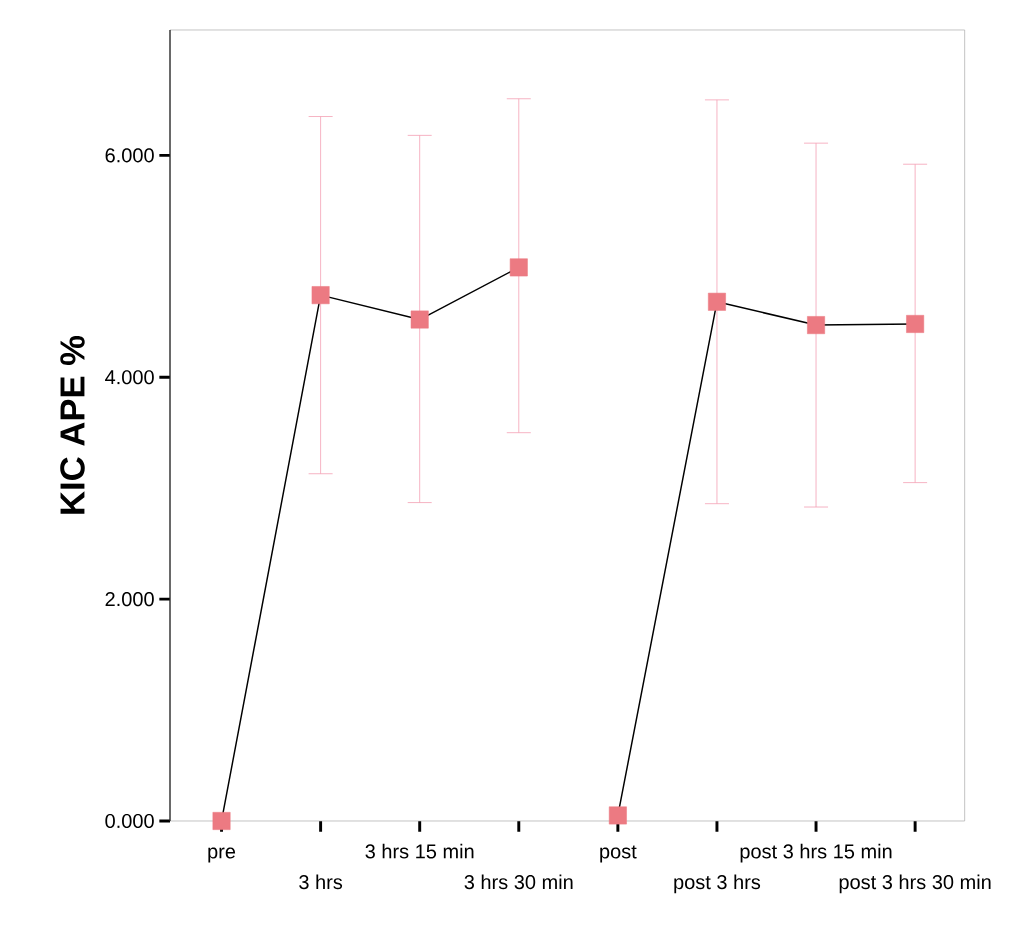 The width and height of the screenshot is (1016, 944). I want to click on x-tick-label: 3 hrs, so click(321, 882).